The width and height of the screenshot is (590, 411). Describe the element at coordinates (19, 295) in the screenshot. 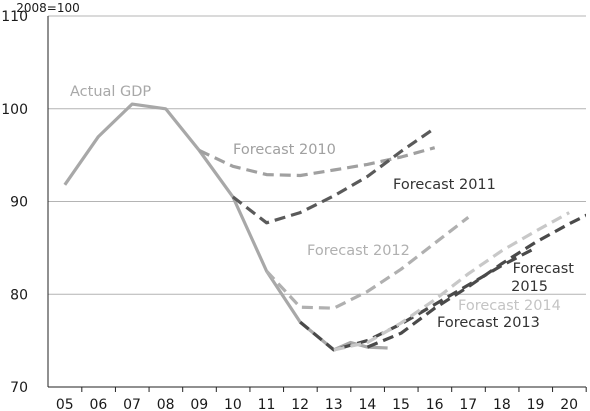

I see `y-tick-label: 80` at that location.